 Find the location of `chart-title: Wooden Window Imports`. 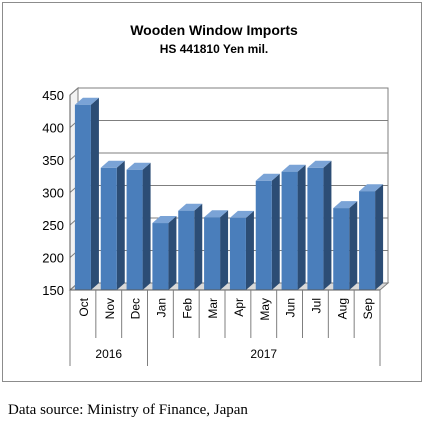

chart-title: Wooden Window Imports is located at coordinates (214, 30).